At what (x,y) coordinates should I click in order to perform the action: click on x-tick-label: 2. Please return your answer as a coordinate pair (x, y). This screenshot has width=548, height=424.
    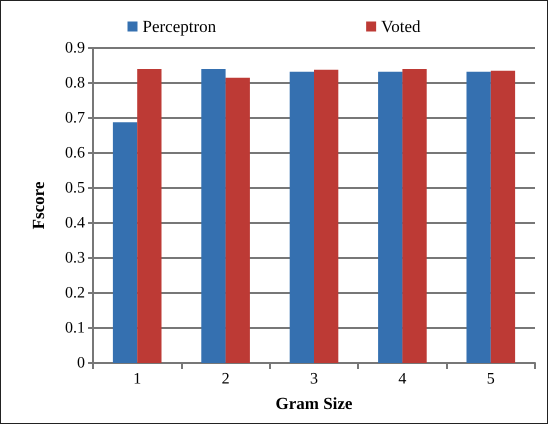
    Looking at the image, I should click on (226, 379).